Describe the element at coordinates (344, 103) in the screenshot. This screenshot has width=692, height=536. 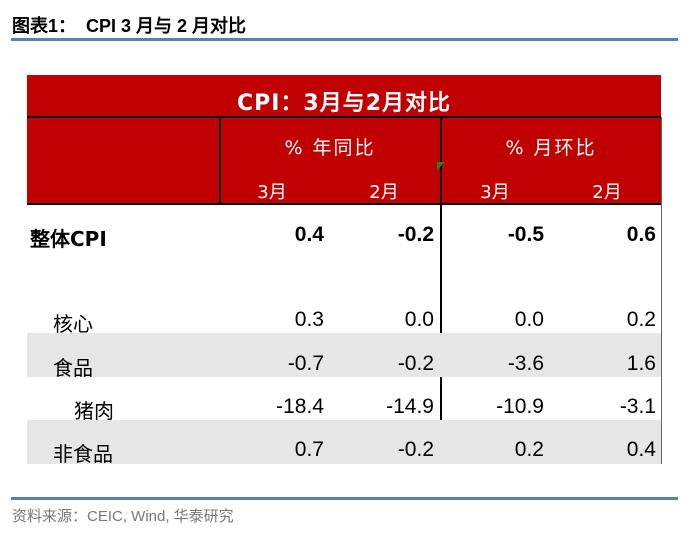
I see `table-title: CPI：3月与2月对比` at that location.